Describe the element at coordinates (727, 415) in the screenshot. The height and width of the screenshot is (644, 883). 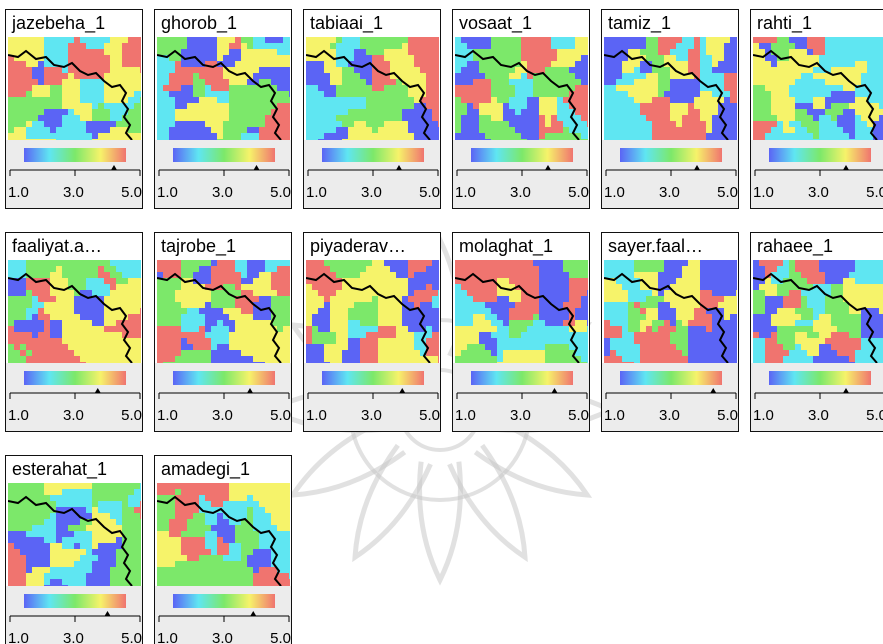
I see `scale-tick-label: 5.0` at that location.